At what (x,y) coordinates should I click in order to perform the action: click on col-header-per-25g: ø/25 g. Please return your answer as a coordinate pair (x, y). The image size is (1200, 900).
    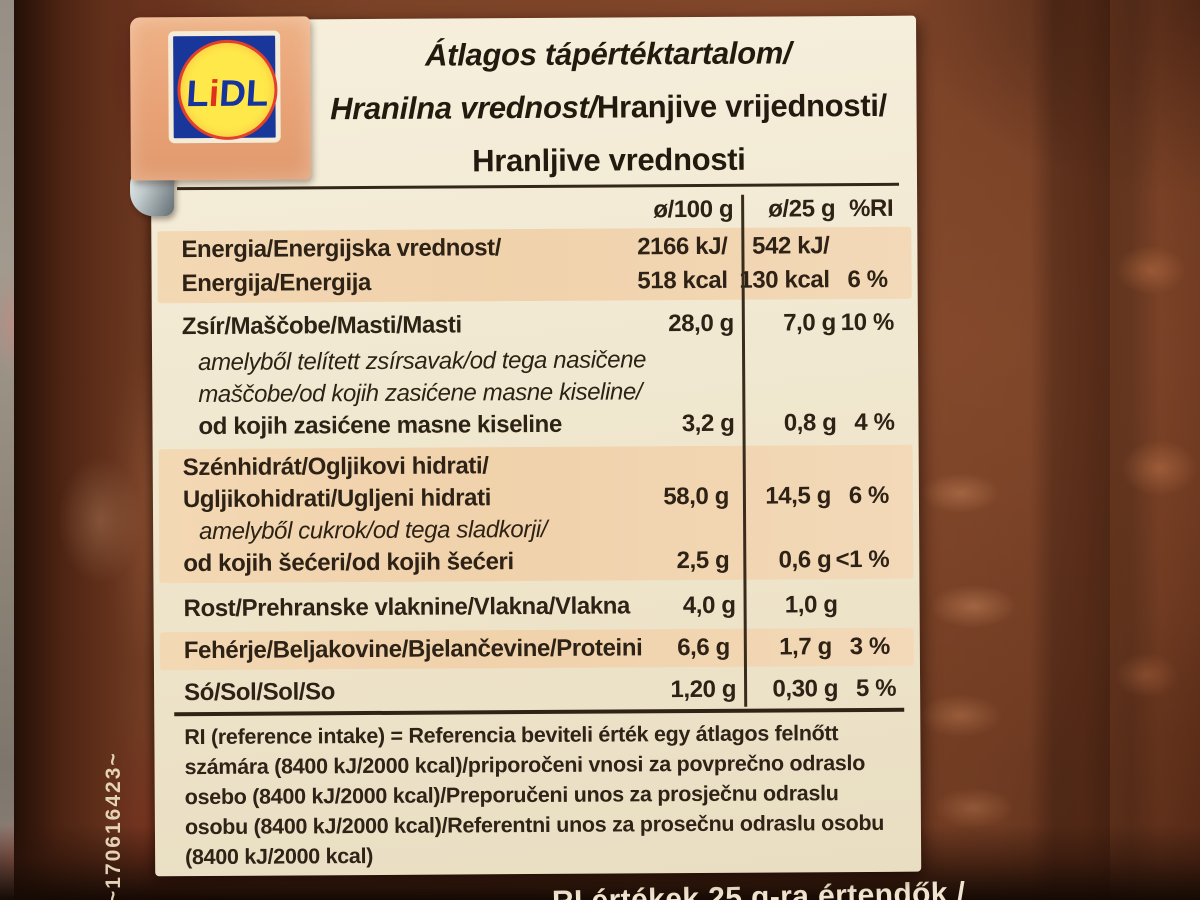
    Looking at the image, I should click on (802, 209).